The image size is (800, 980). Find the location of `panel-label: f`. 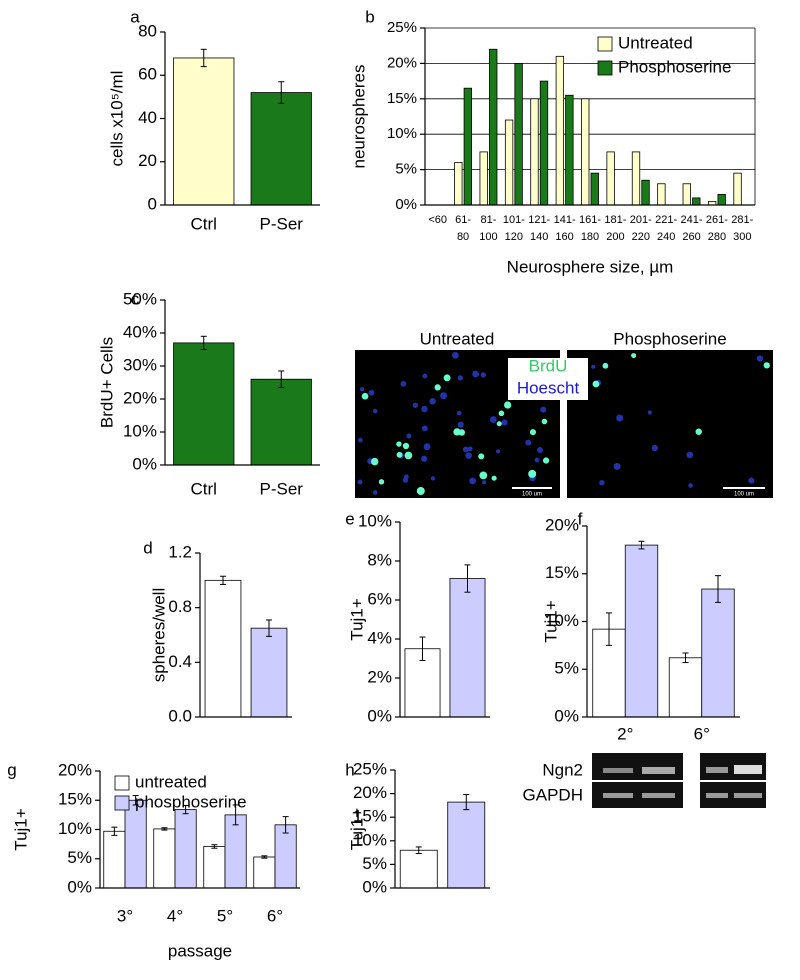

panel-label: f is located at coordinates (580, 518).